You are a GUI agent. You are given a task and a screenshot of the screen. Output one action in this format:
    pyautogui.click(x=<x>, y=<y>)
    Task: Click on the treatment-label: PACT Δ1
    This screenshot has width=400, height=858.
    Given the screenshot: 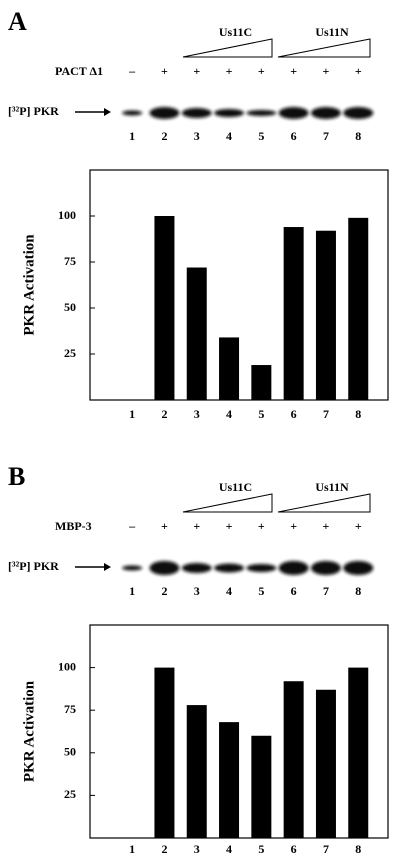 What is the action you would take?
    pyautogui.click(x=79, y=71)
    